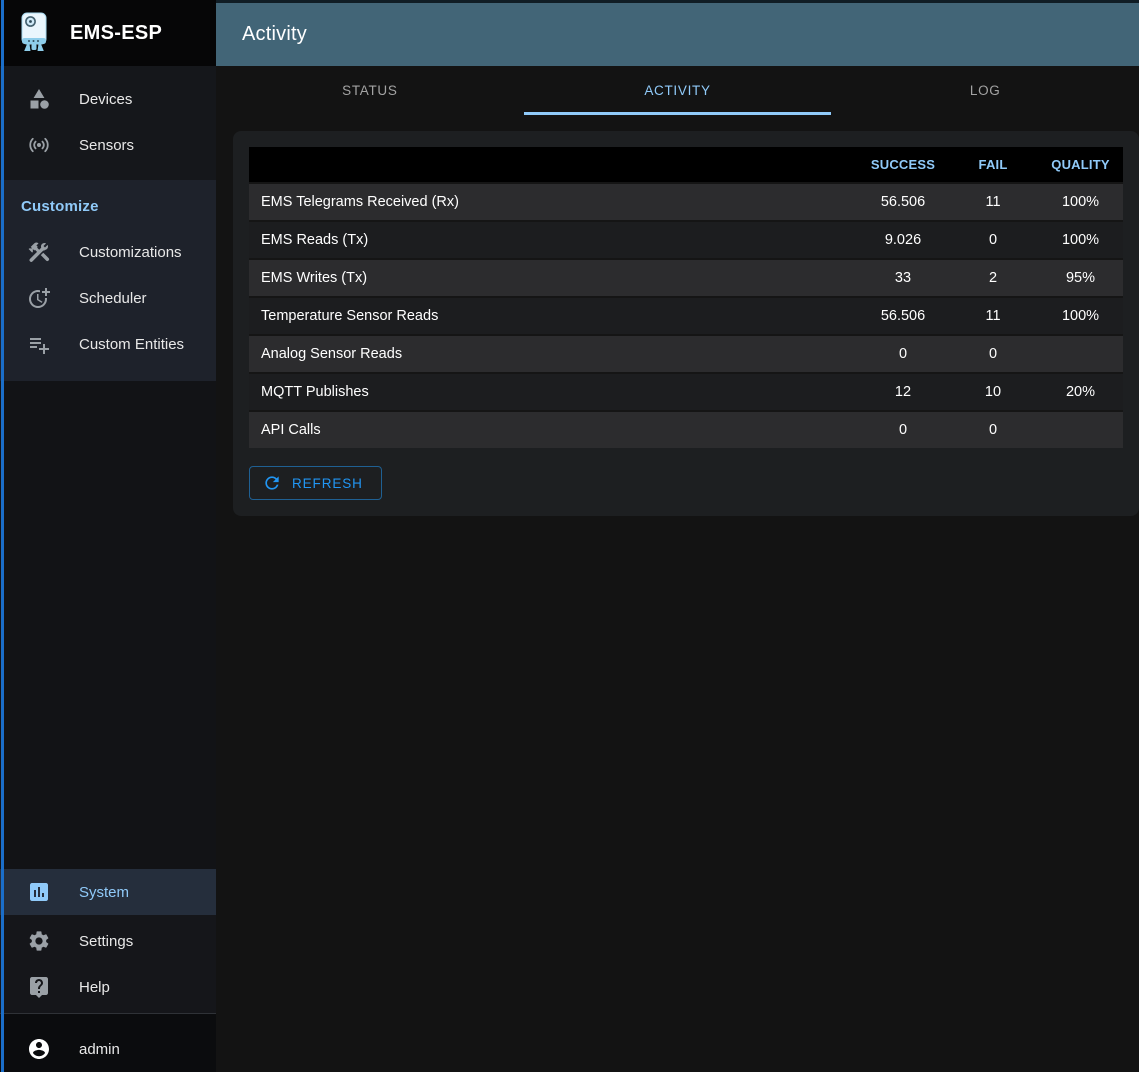  I want to click on sidebar-item-label: admin, so click(99, 1049).